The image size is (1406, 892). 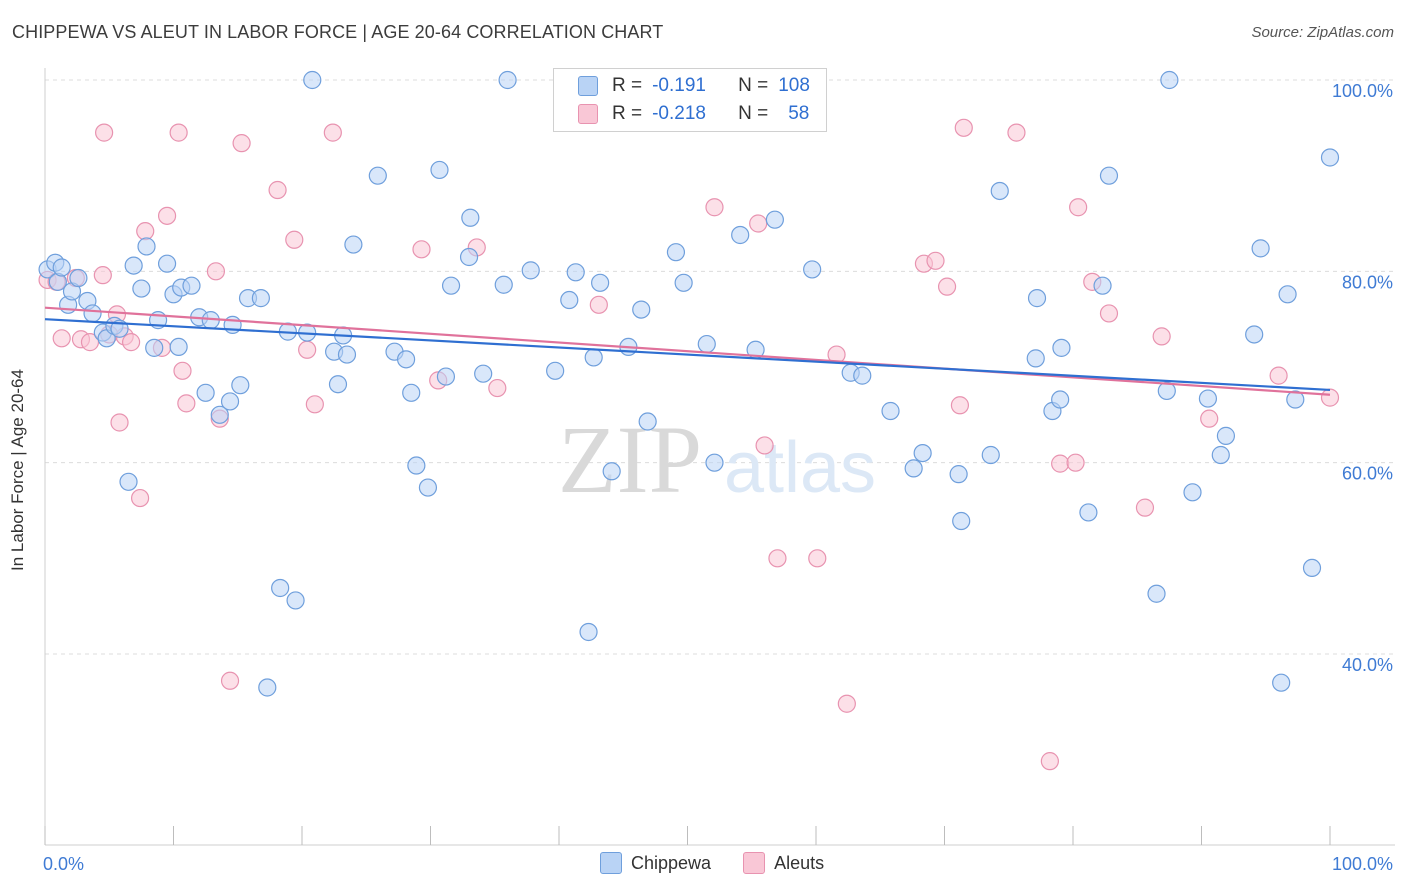 What do you see at coordinates (799, 113) in the screenshot?
I see `aleuts-n-value: 58` at bounding box center [799, 113].